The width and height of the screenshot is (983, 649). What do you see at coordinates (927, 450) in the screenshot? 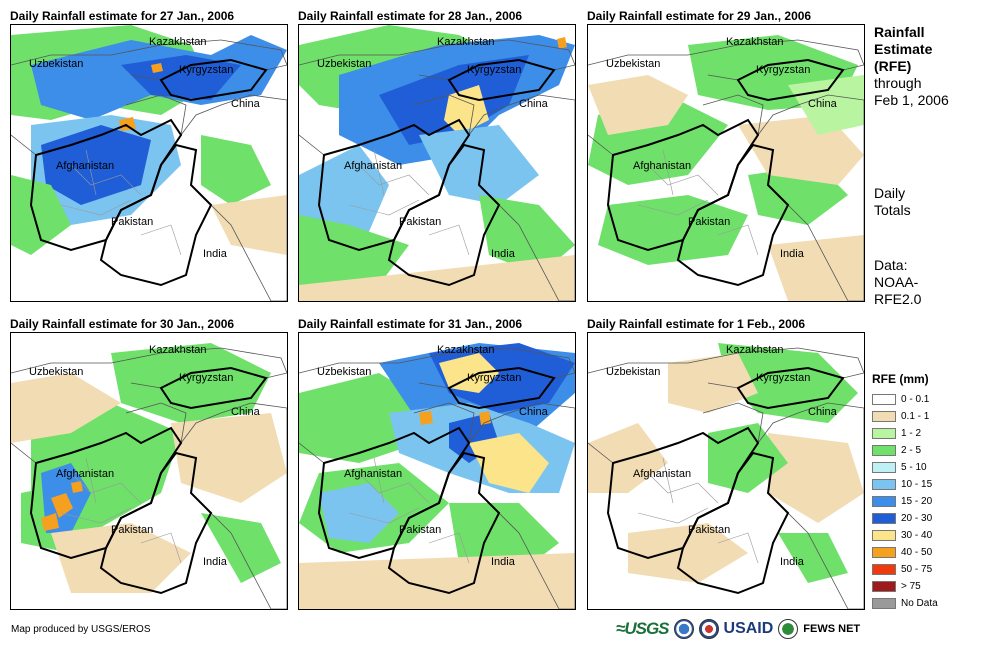
I see `legend-item: 2 - 5` at bounding box center [927, 450].